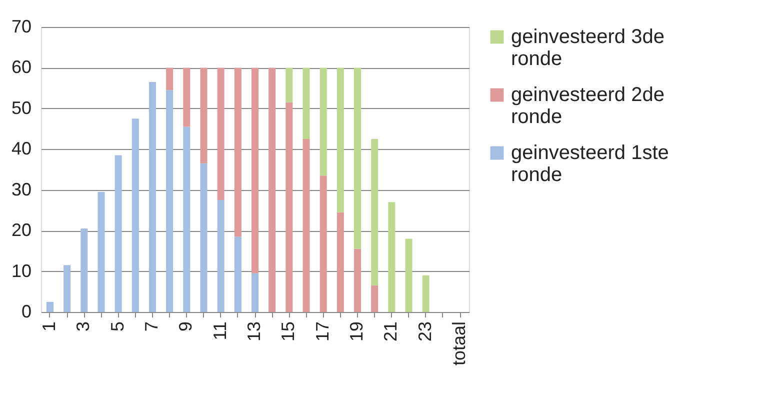  What do you see at coordinates (322, 332) in the screenshot?
I see `x-tick-label: 17` at bounding box center [322, 332].